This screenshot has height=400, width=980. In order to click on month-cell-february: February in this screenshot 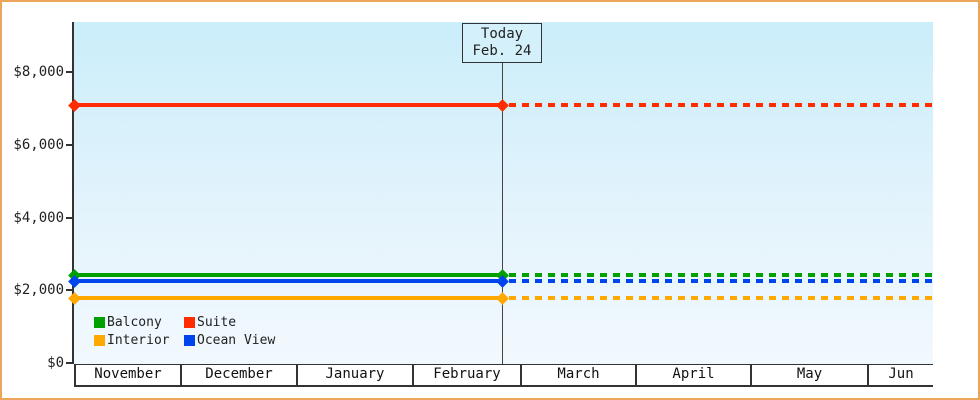, I will do `click(466, 375)`.